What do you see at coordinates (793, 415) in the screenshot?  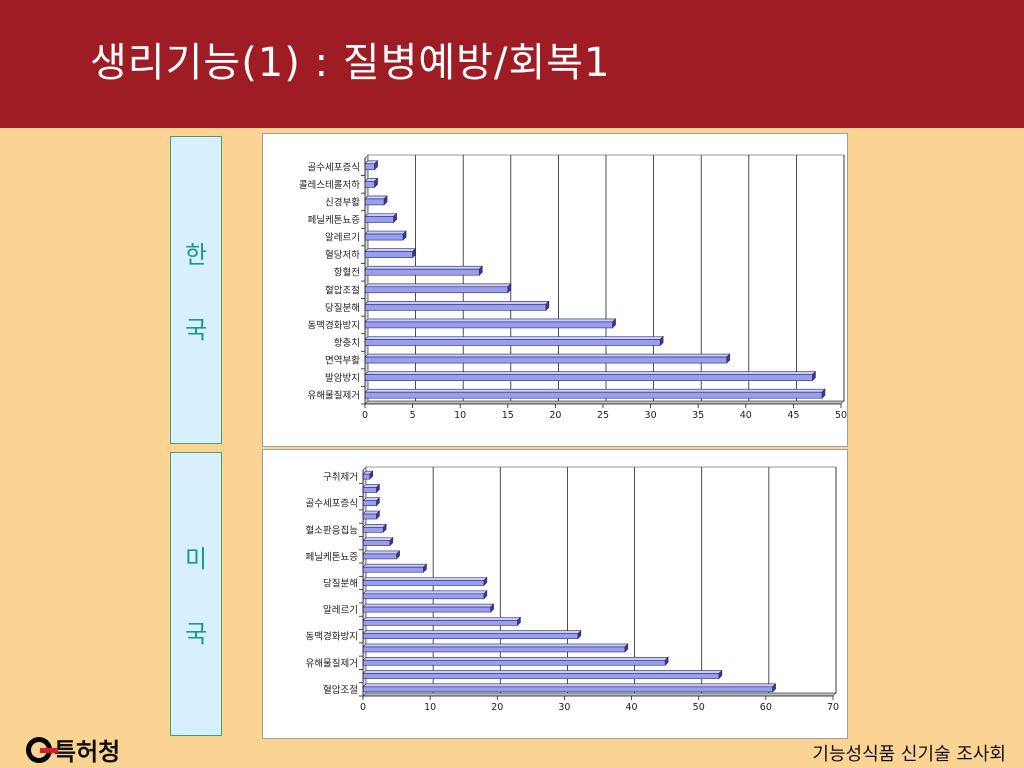 I see `x-tick-label: 45` at bounding box center [793, 415].